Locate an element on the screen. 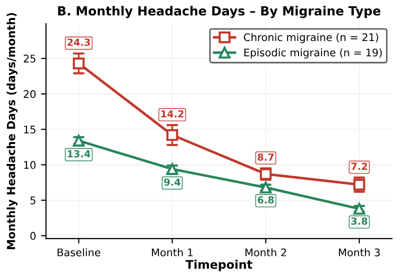  data-label: 24.3 is located at coordinates (79, 42).